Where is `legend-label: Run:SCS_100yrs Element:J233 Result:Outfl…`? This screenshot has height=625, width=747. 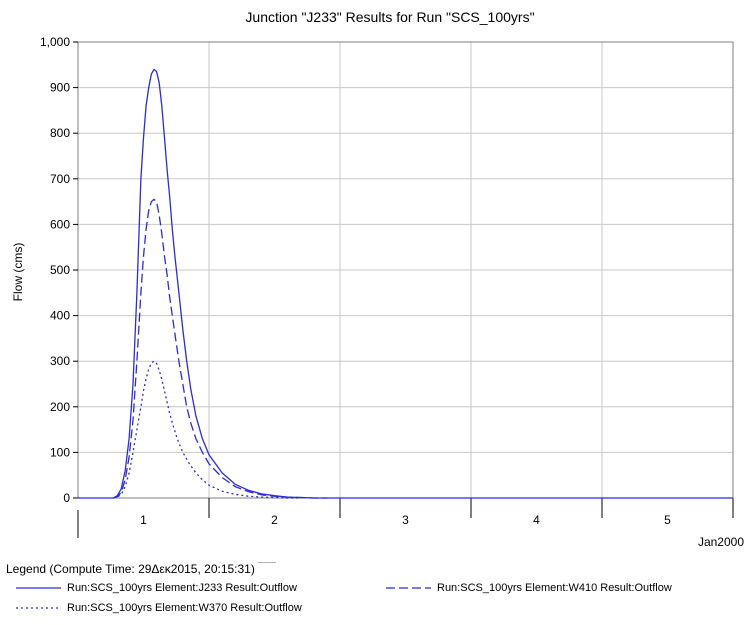 legend-label: Run:SCS_100yrs Element:J233 Result:Outfl… is located at coordinates (182, 588).